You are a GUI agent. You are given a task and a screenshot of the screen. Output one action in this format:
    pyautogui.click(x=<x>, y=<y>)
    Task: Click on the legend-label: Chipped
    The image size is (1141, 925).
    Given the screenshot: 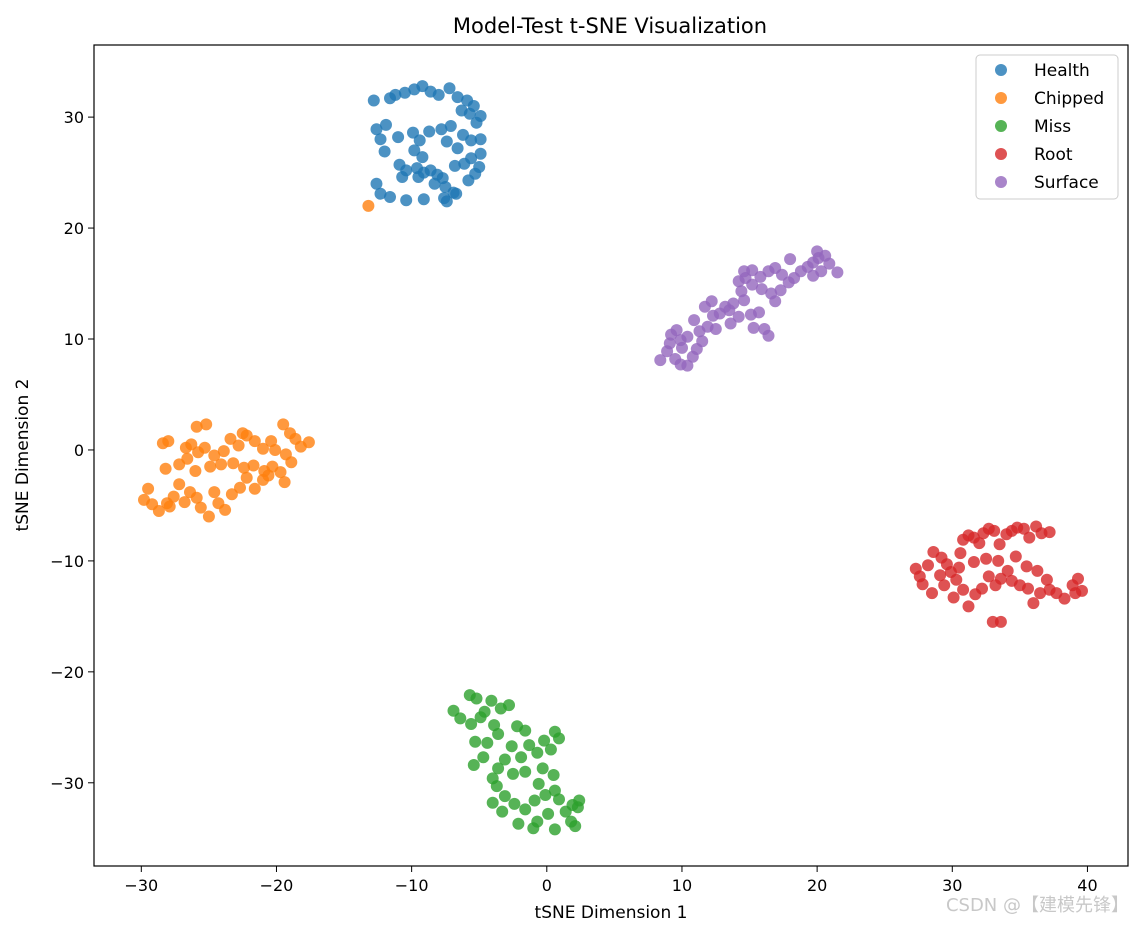 What is the action you would take?
    pyautogui.click(x=1069, y=99)
    